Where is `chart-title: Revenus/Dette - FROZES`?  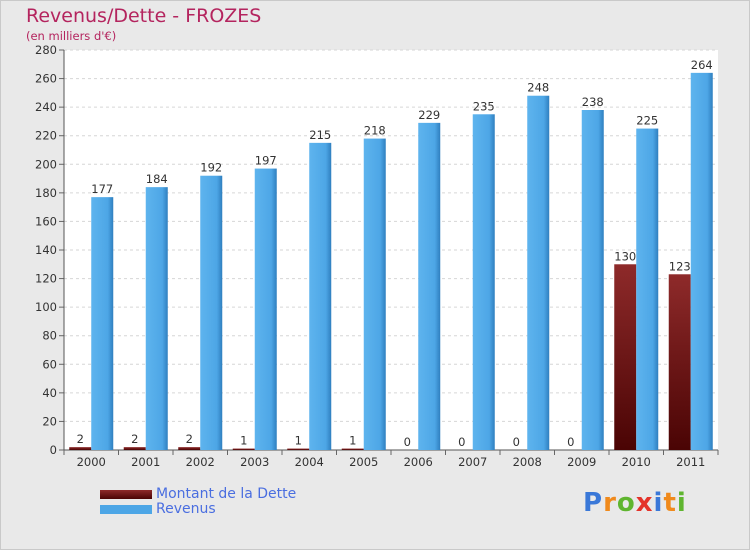
chart-title: Revenus/Dette - FROZES is located at coordinates (144, 16).